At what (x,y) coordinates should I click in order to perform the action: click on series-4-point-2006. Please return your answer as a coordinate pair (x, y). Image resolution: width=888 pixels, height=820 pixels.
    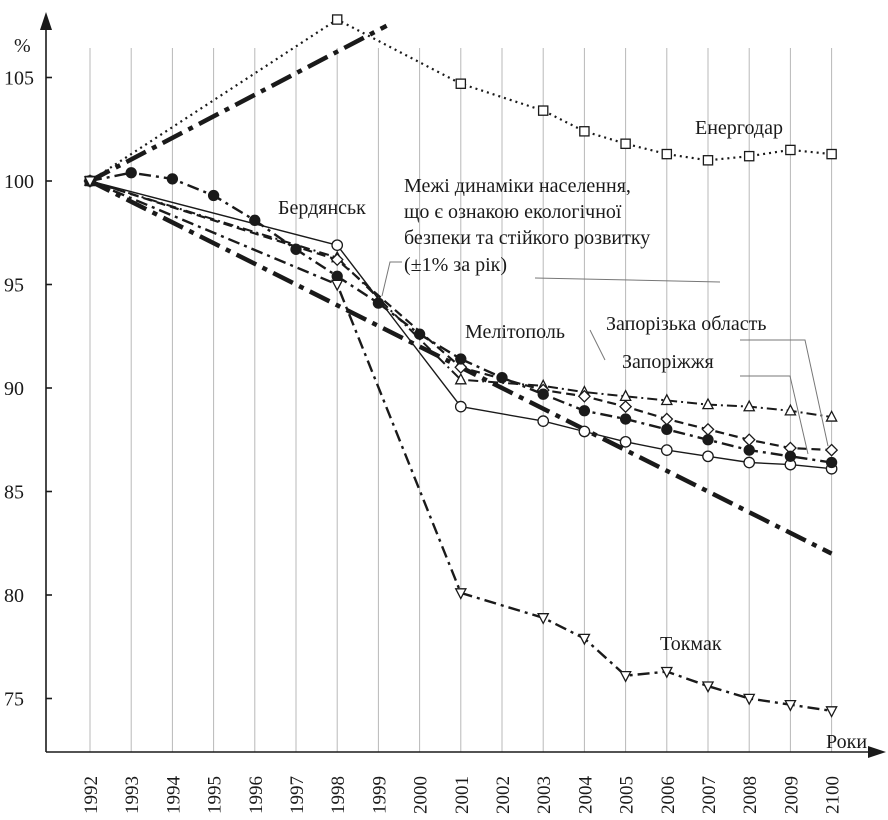
    Looking at the image, I should click on (667, 429).